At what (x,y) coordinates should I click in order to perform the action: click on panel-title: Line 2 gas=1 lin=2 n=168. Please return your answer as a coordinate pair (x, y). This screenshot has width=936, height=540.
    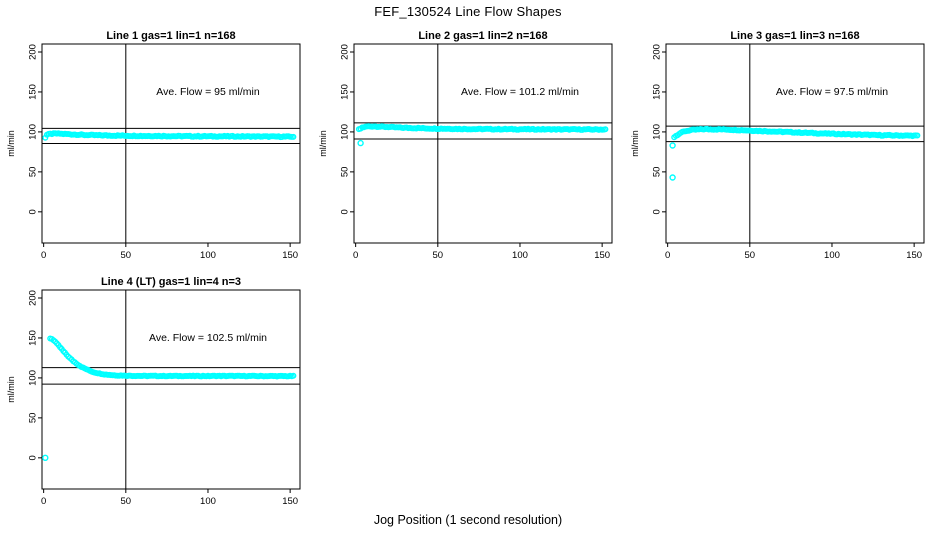
    Looking at the image, I should click on (483, 36).